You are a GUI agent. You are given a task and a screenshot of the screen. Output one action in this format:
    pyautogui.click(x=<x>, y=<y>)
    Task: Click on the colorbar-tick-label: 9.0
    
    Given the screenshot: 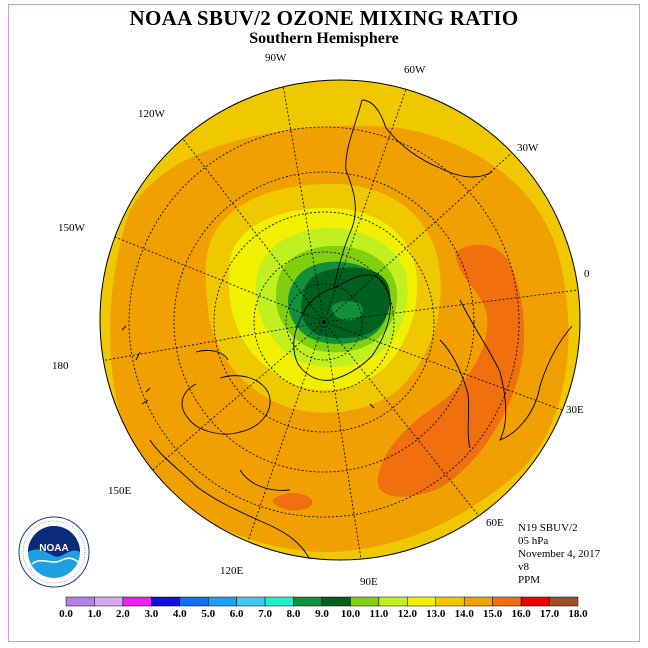 What is the action you would take?
    pyautogui.click(x=322, y=614)
    